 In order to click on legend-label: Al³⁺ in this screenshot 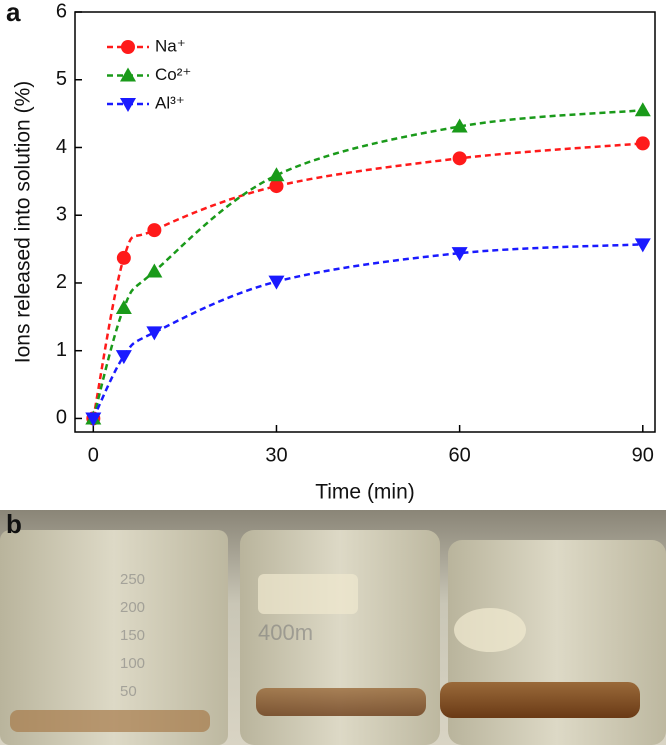, I will do `click(170, 102)`.